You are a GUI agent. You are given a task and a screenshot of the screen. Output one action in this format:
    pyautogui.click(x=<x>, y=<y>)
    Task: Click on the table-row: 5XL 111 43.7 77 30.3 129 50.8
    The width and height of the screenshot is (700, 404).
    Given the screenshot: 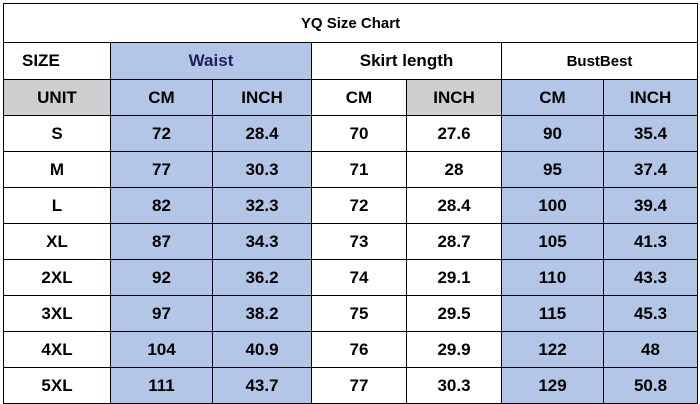 What is the action you would take?
    pyautogui.click(x=351, y=385)
    